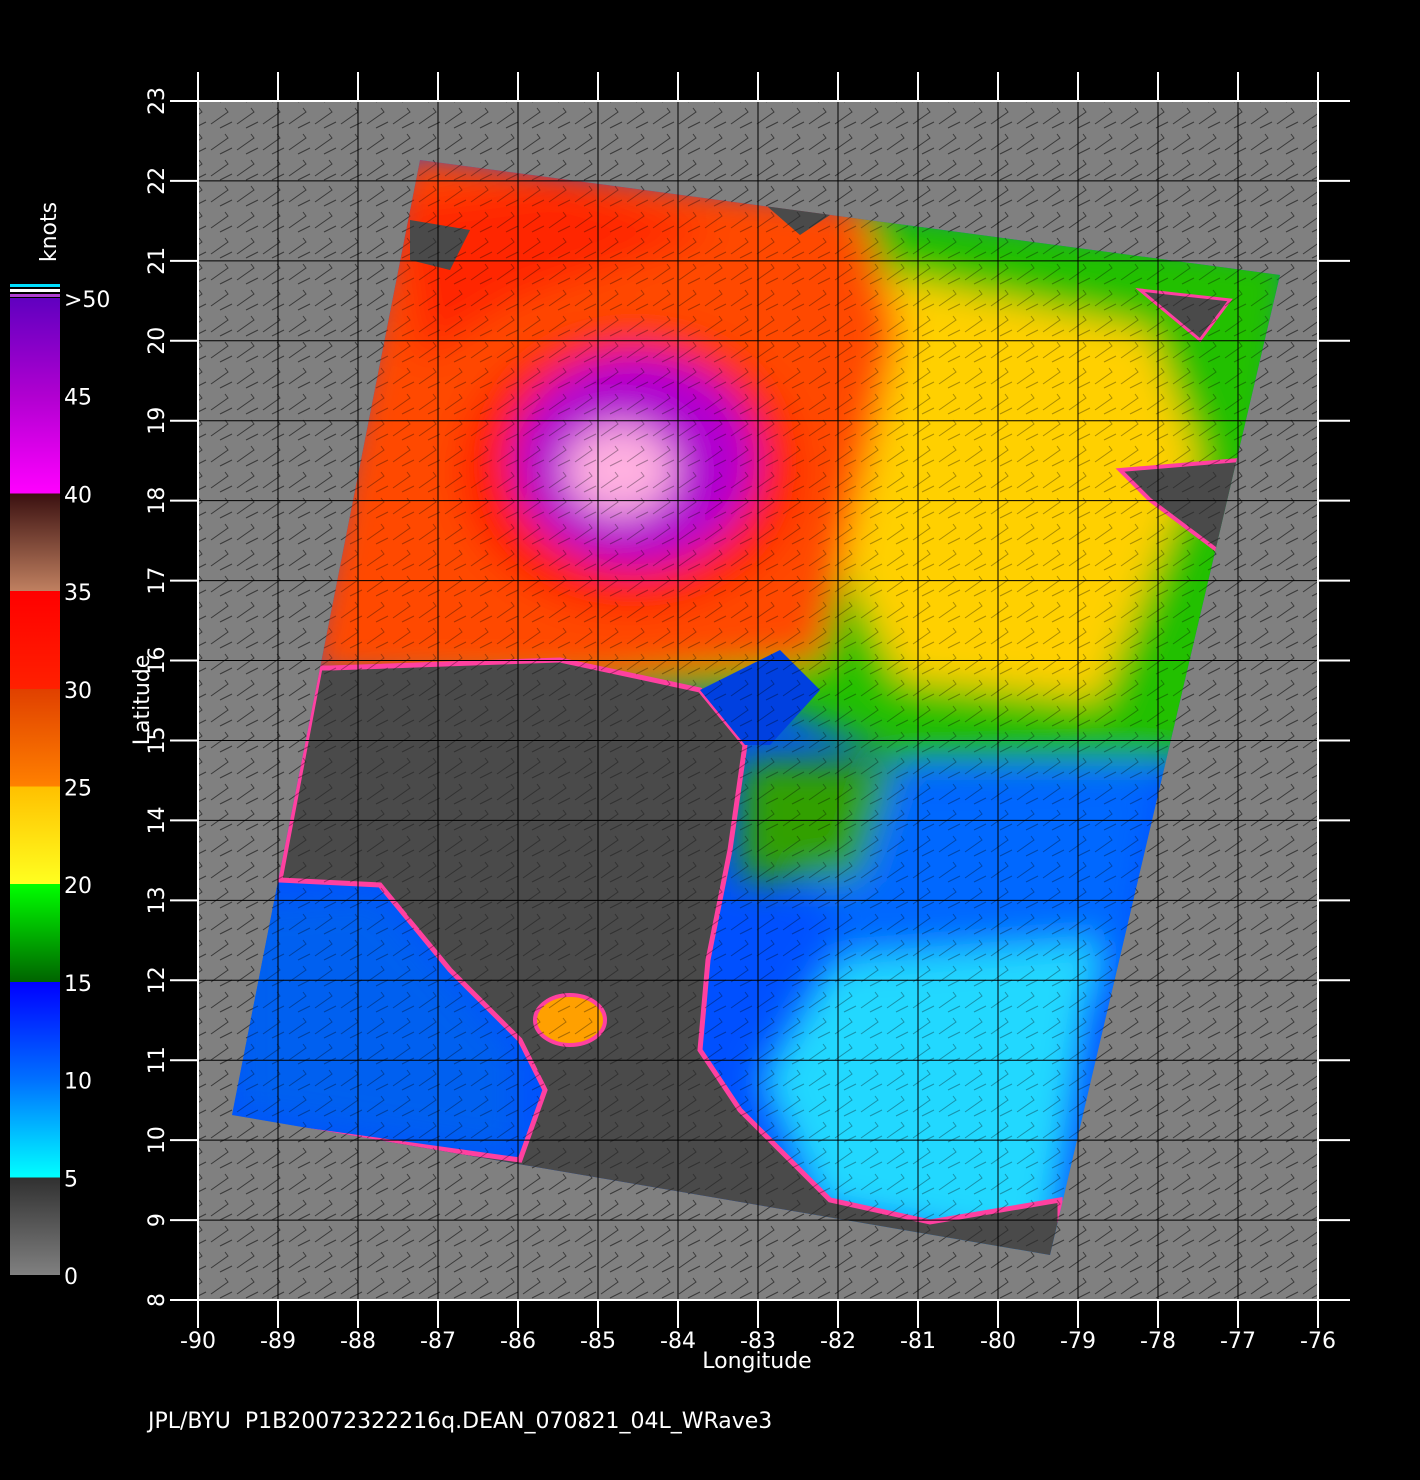 The image size is (1420, 1480). What do you see at coordinates (918, 1341) in the screenshot?
I see `x-tick-label: -81` at bounding box center [918, 1341].